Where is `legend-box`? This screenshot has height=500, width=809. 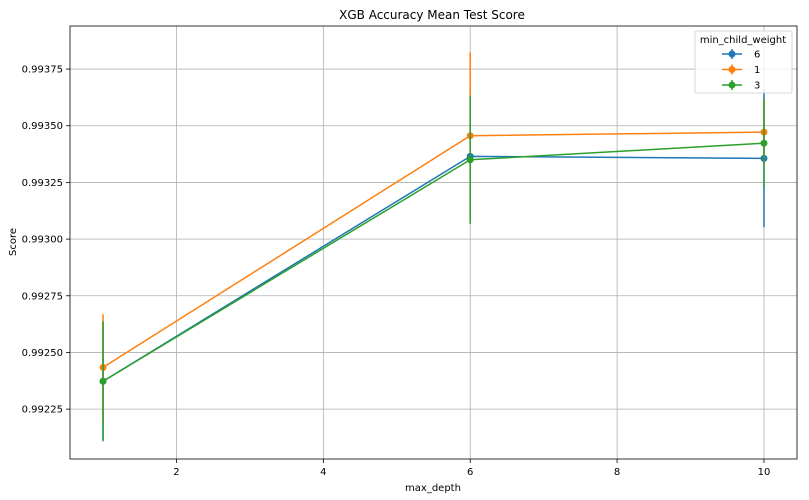
legend-box is located at coordinates (743, 62).